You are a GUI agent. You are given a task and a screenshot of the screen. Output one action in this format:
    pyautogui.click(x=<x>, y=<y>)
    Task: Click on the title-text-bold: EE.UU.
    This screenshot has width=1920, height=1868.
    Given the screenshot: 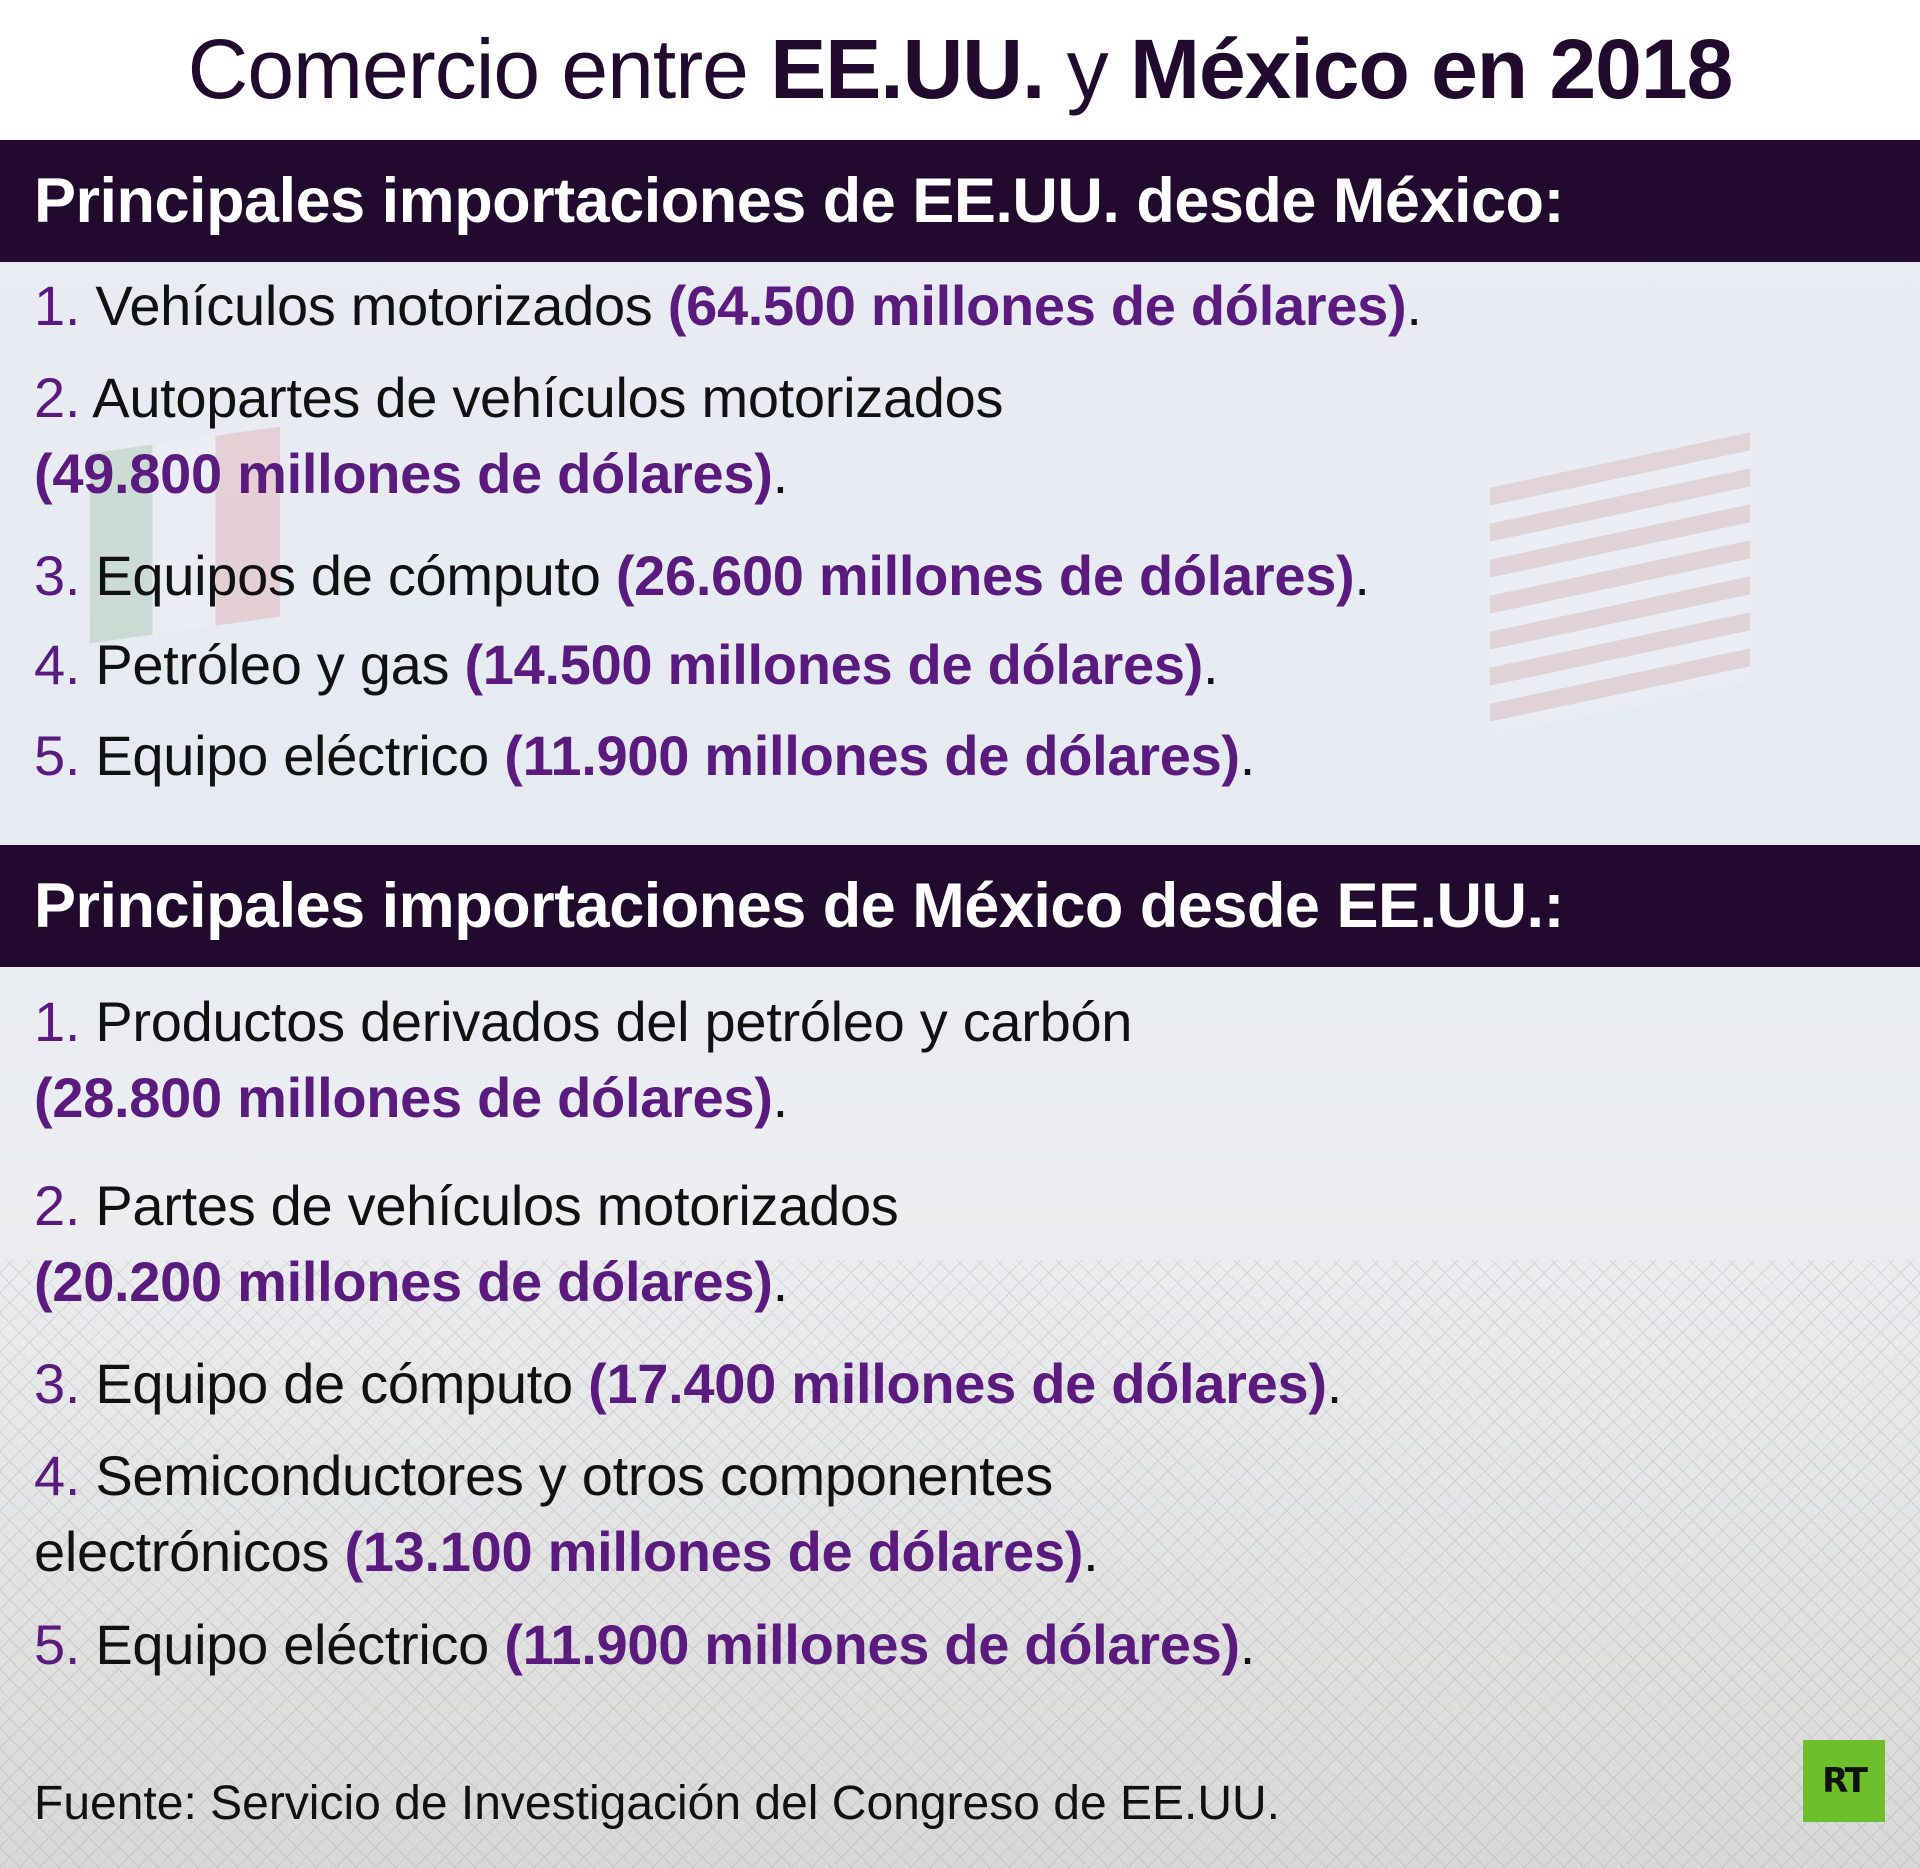 What is the action you would take?
    pyautogui.click(x=907, y=69)
    